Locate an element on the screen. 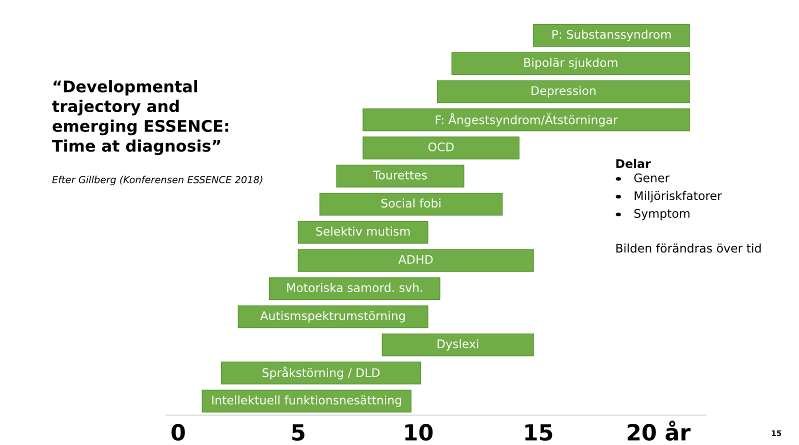 This screenshot has width=799, height=445. x-tick-label: 0 is located at coordinates (178, 432).